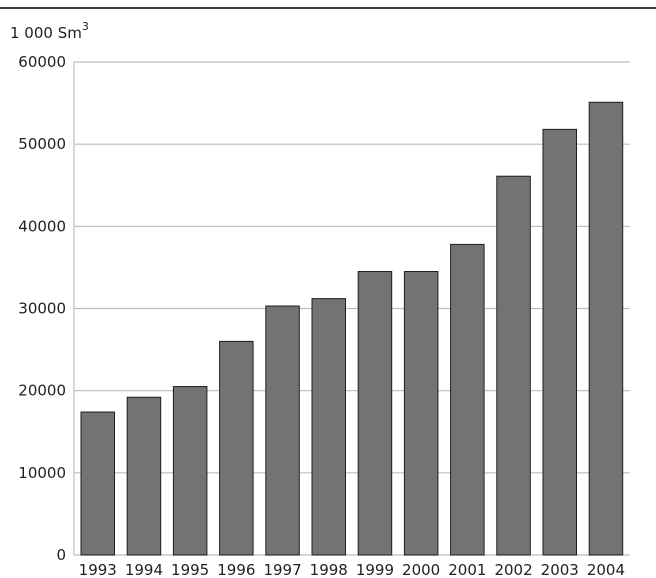  What do you see at coordinates (606, 569) in the screenshot?
I see `x-tick-label: 2004` at bounding box center [606, 569].